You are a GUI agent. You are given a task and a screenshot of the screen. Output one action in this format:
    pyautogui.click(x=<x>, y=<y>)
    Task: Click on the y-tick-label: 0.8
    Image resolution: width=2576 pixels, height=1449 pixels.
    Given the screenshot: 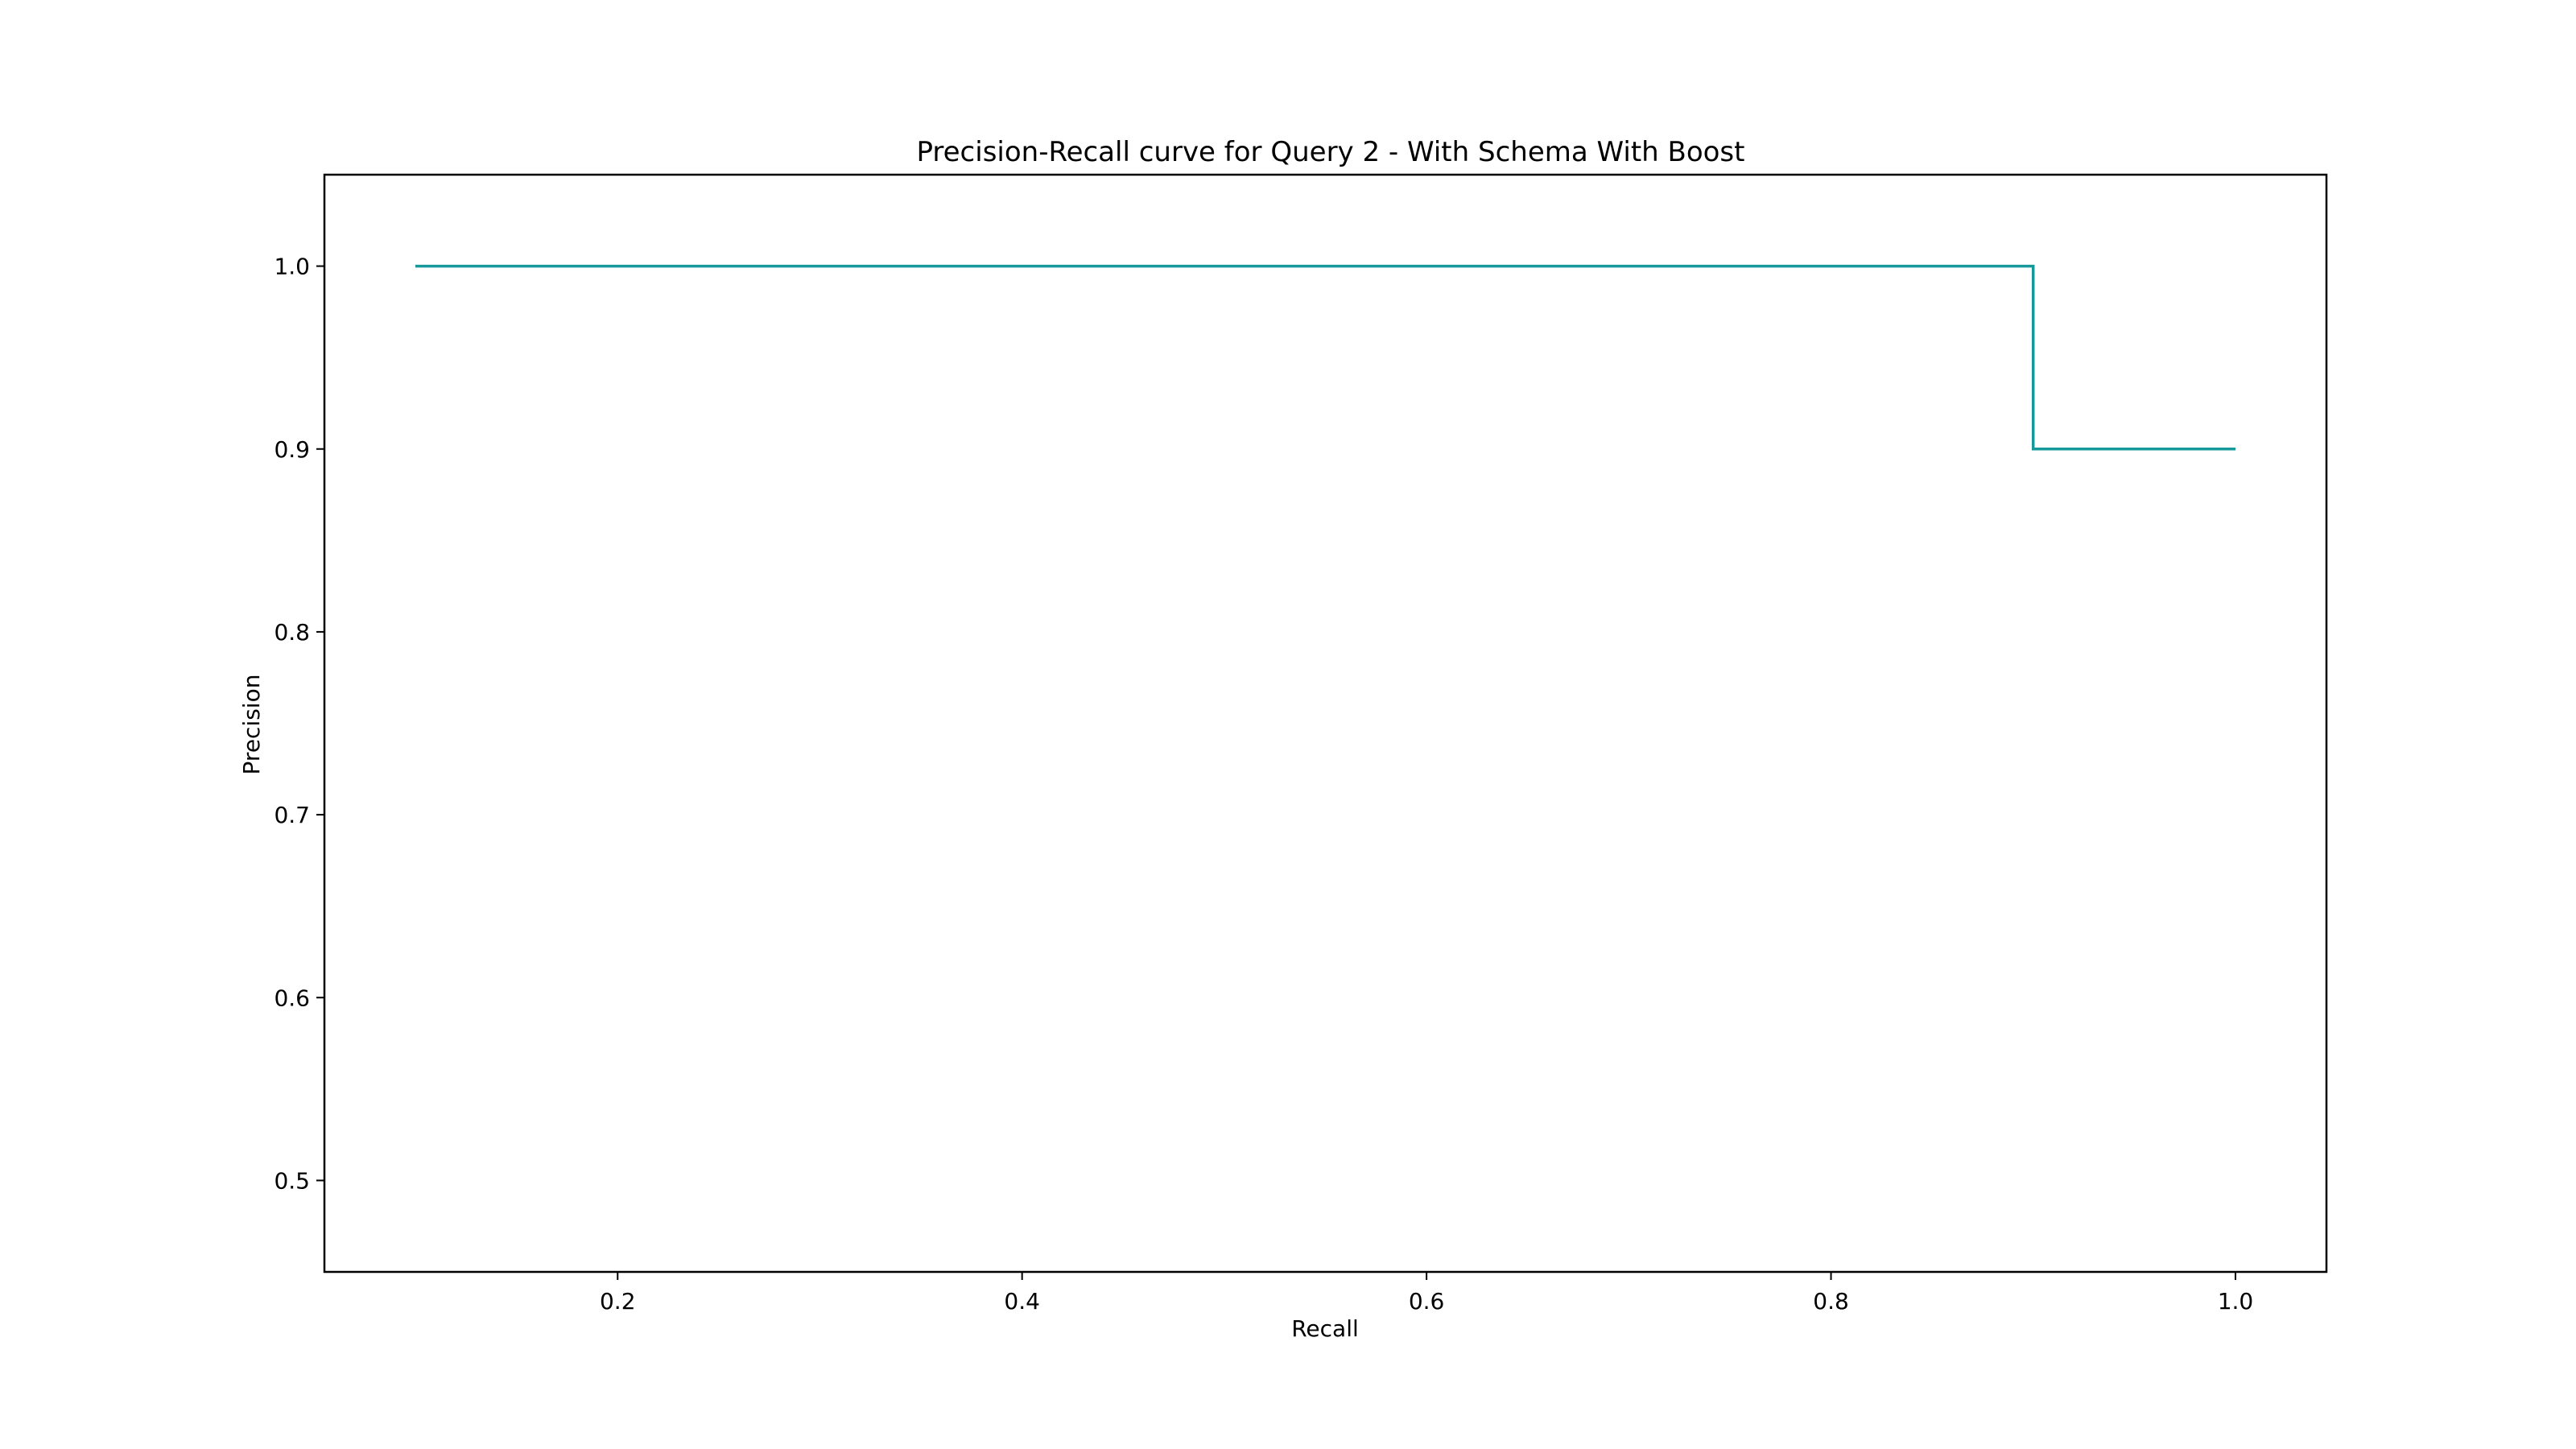 What is the action you would take?
    pyautogui.click(x=292, y=632)
    